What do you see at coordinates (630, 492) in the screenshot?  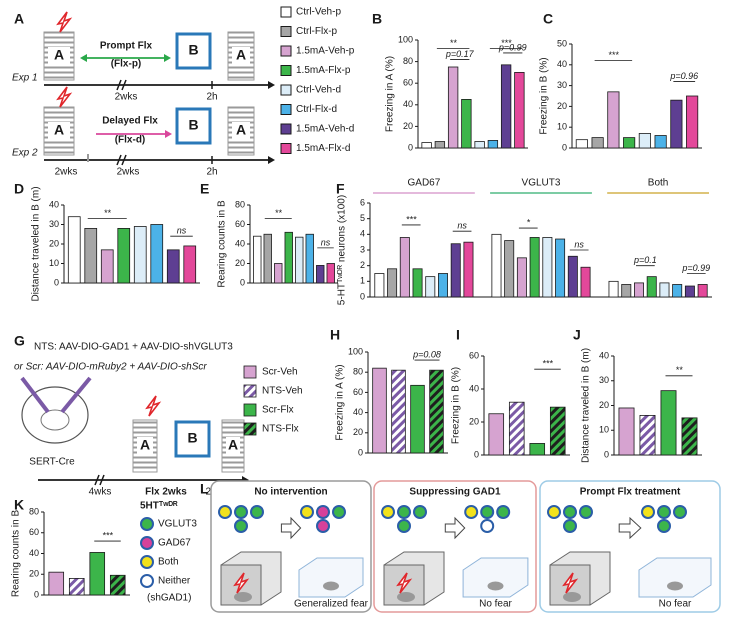 I see `scenario-title: Prompt Flx treatment` at bounding box center [630, 492].